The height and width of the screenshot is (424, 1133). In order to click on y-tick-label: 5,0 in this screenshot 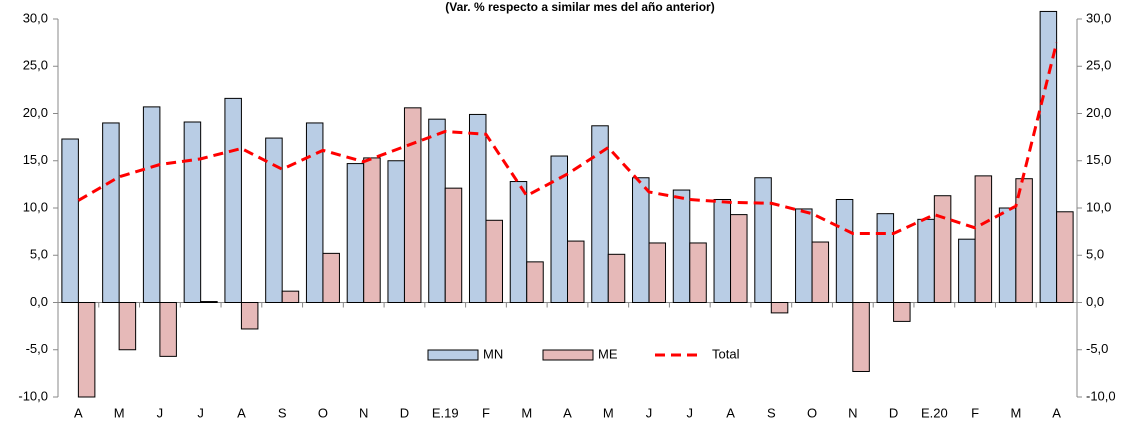, I will do `click(39, 254)`.